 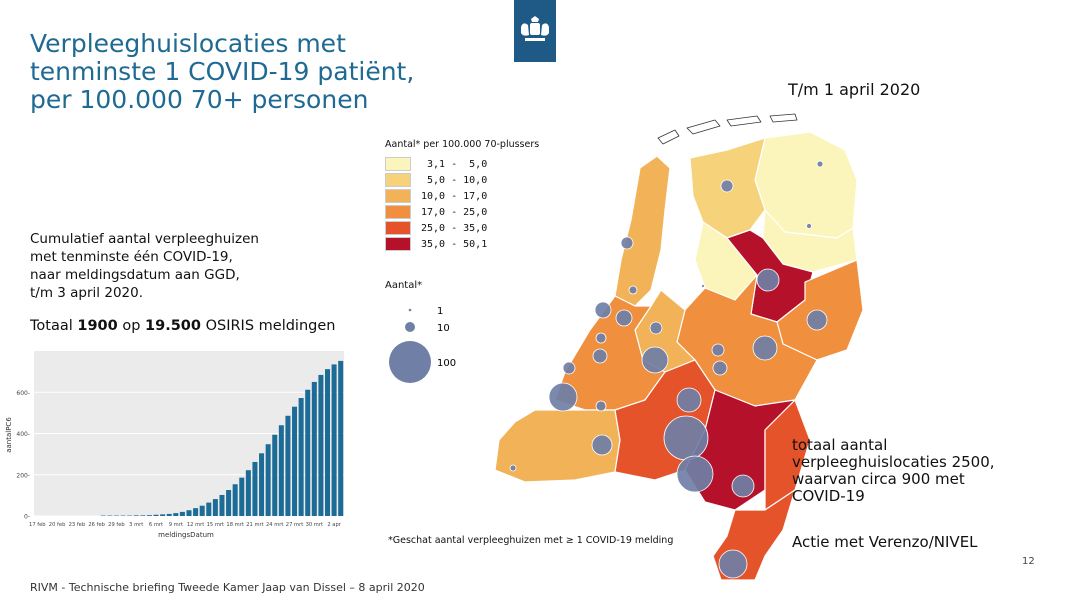 I want to click on legend-label: 17,0 - 25,0, so click(x=454, y=212).